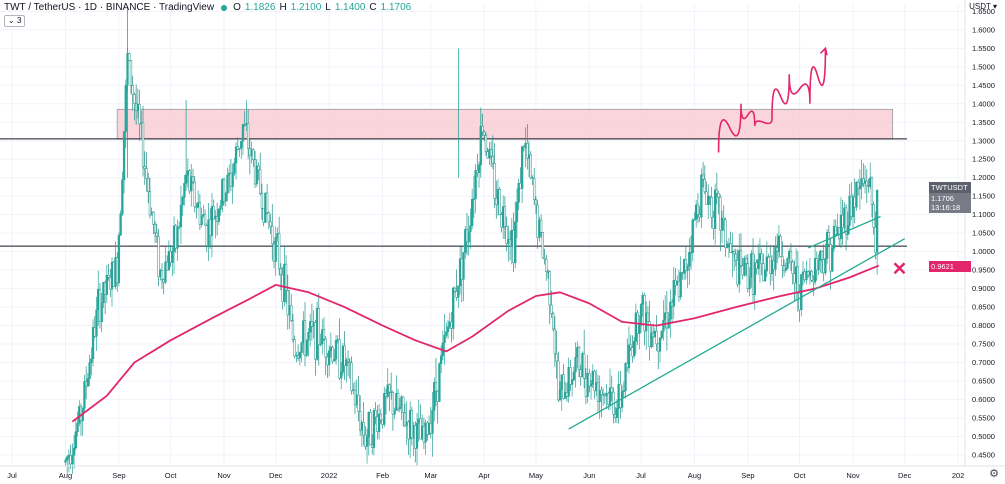 The image size is (1005, 484). I want to click on indicators-toggle-button: ⌄ 3, so click(15, 21).